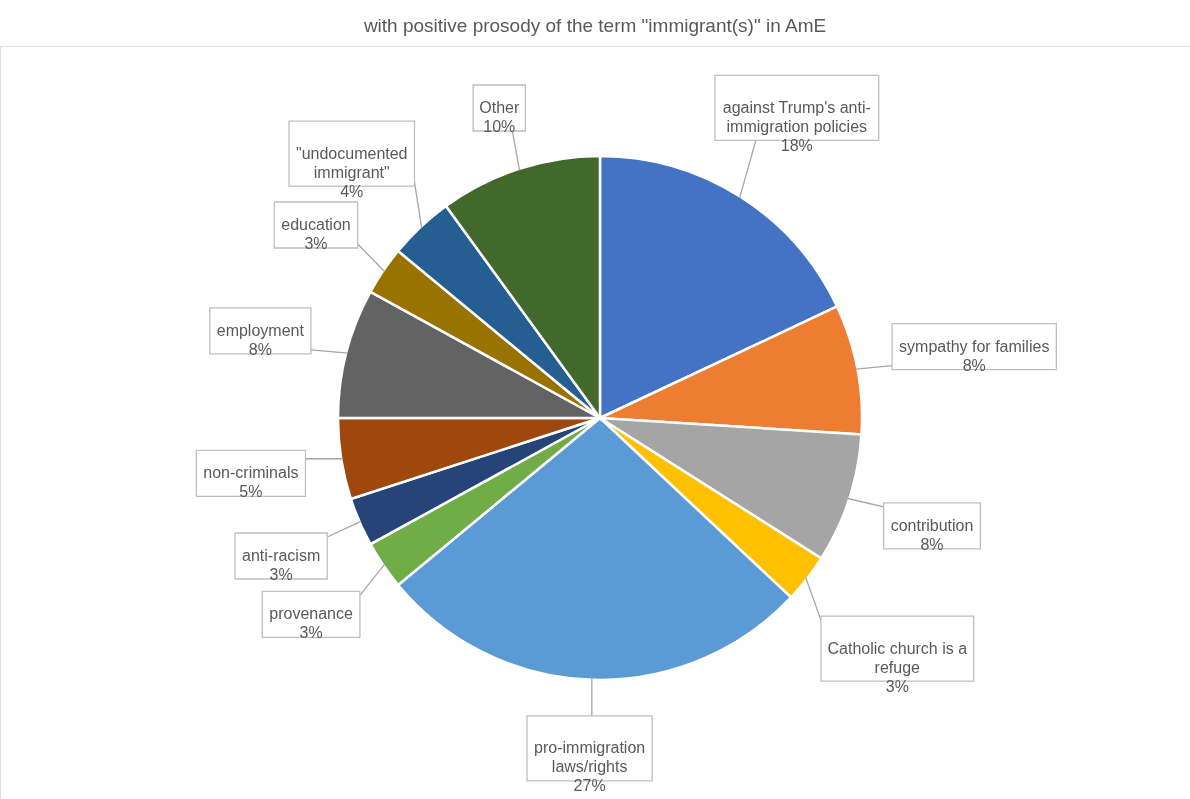 This screenshot has width=1190, height=799. What do you see at coordinates (281, 555) in the screenshot?
I see `slice-label: anti-racism` at bounding box center [281, 555].